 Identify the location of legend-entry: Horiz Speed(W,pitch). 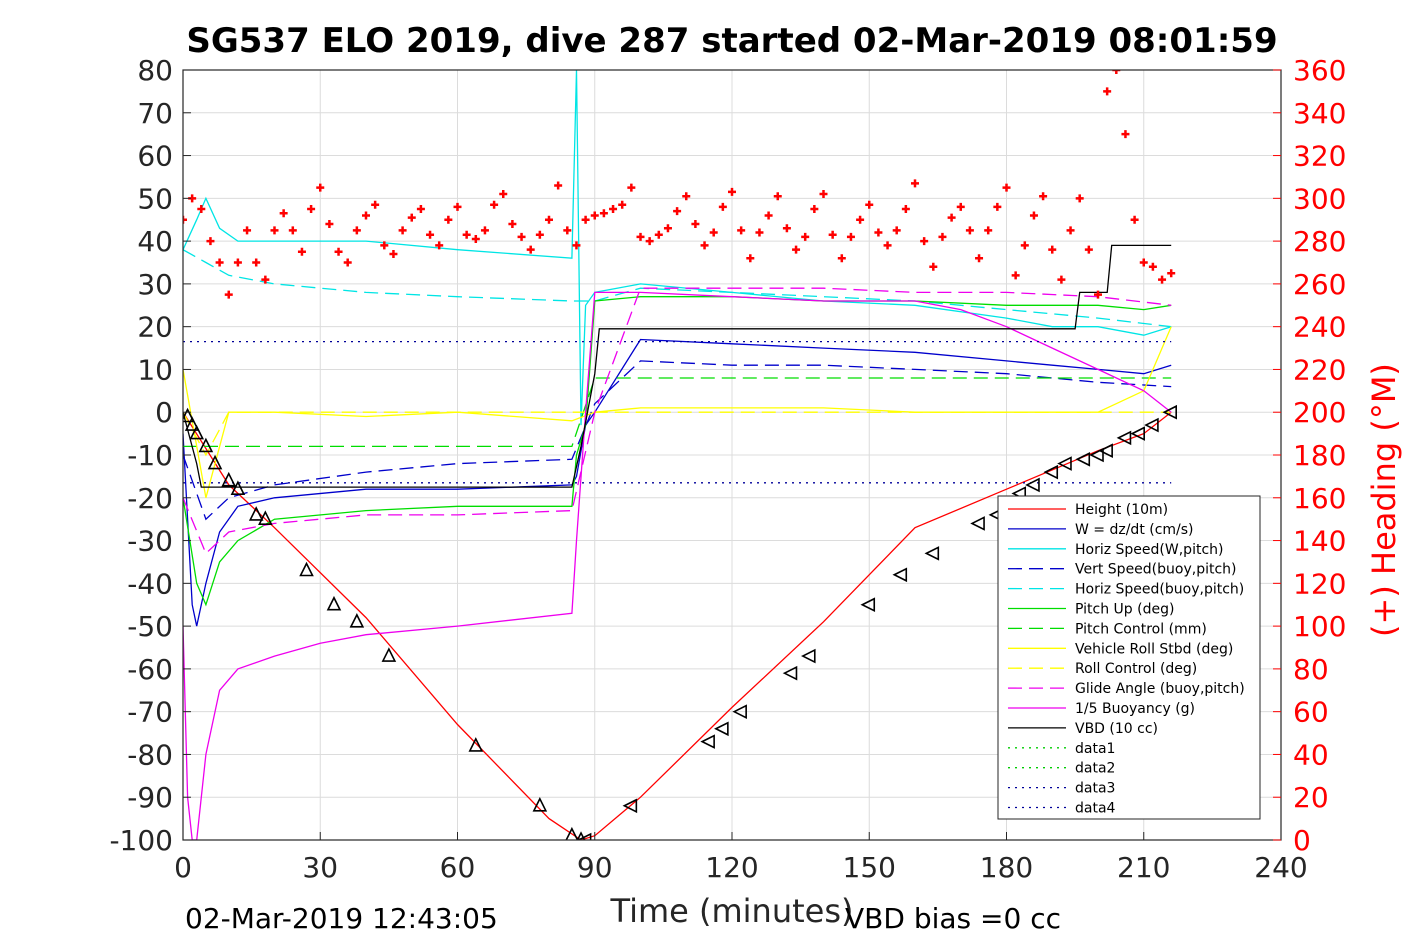
(1149, 550).